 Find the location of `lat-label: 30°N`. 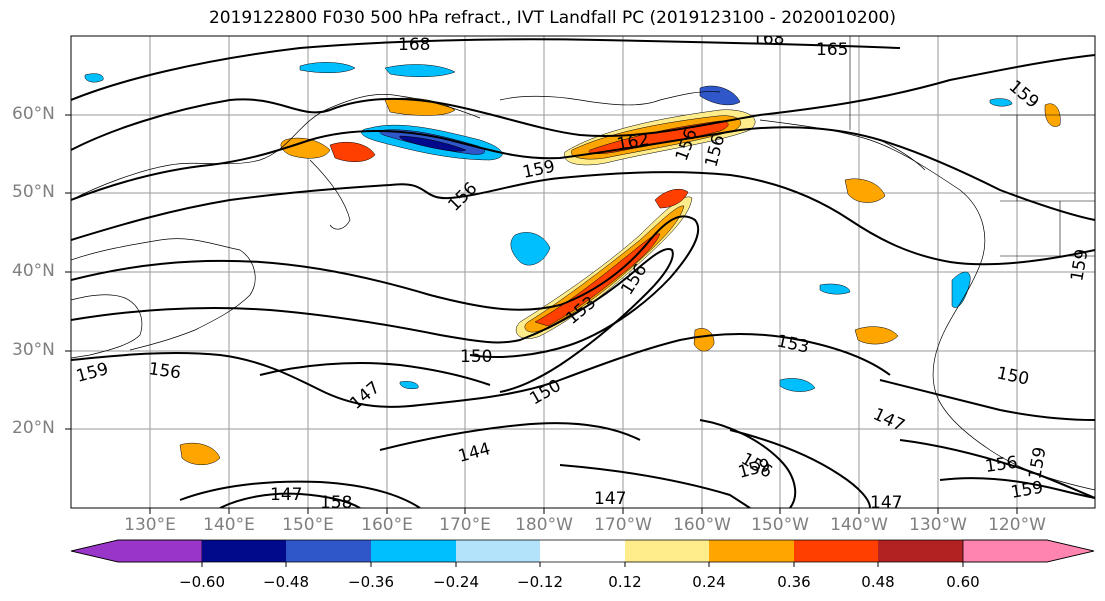

lat-label: 30°N is located at coordinates (33, 350).